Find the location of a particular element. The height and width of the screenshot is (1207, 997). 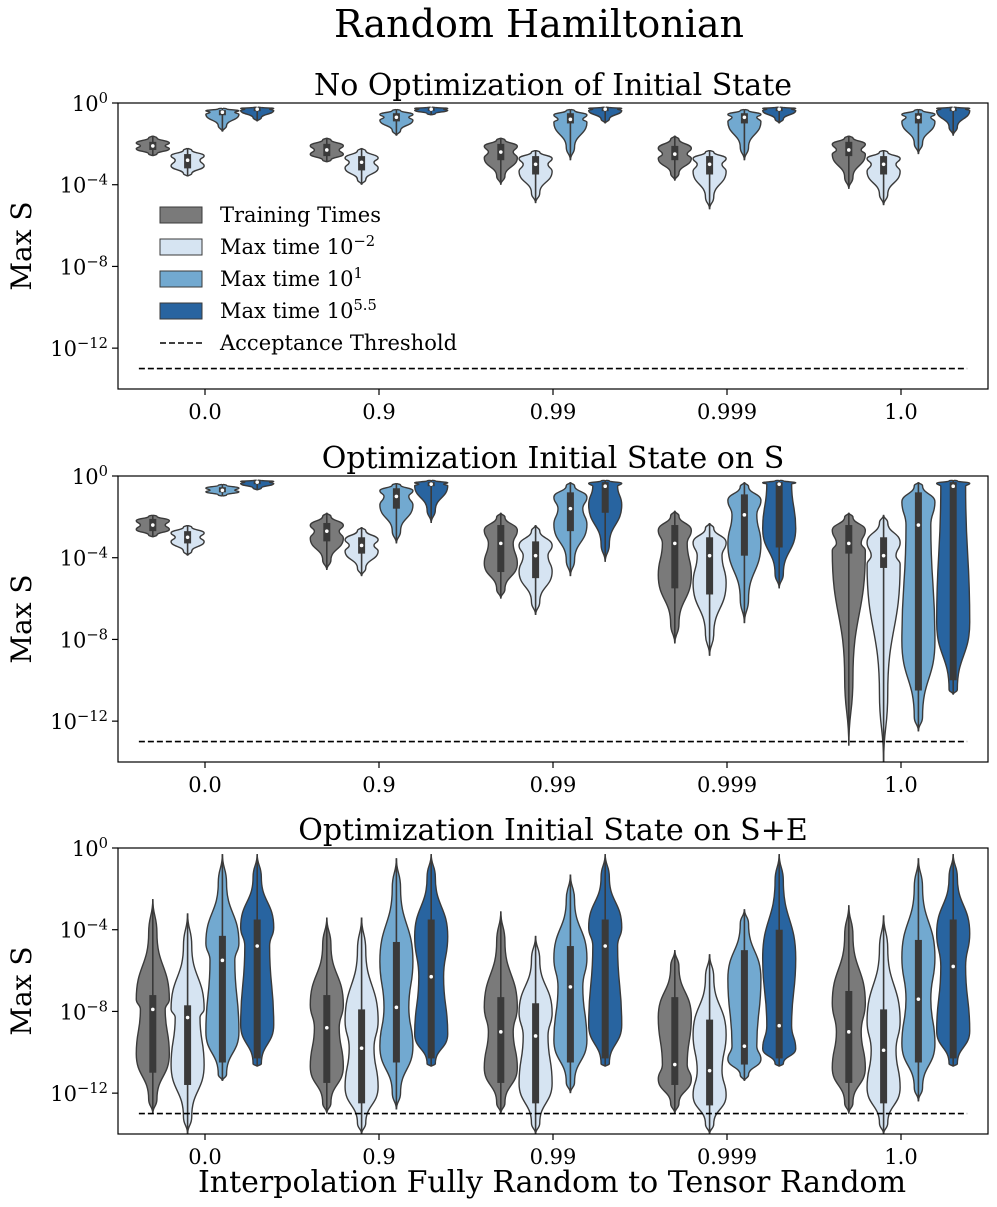

y-tick-label-sup: −4 is located at coordinates (97, 924).